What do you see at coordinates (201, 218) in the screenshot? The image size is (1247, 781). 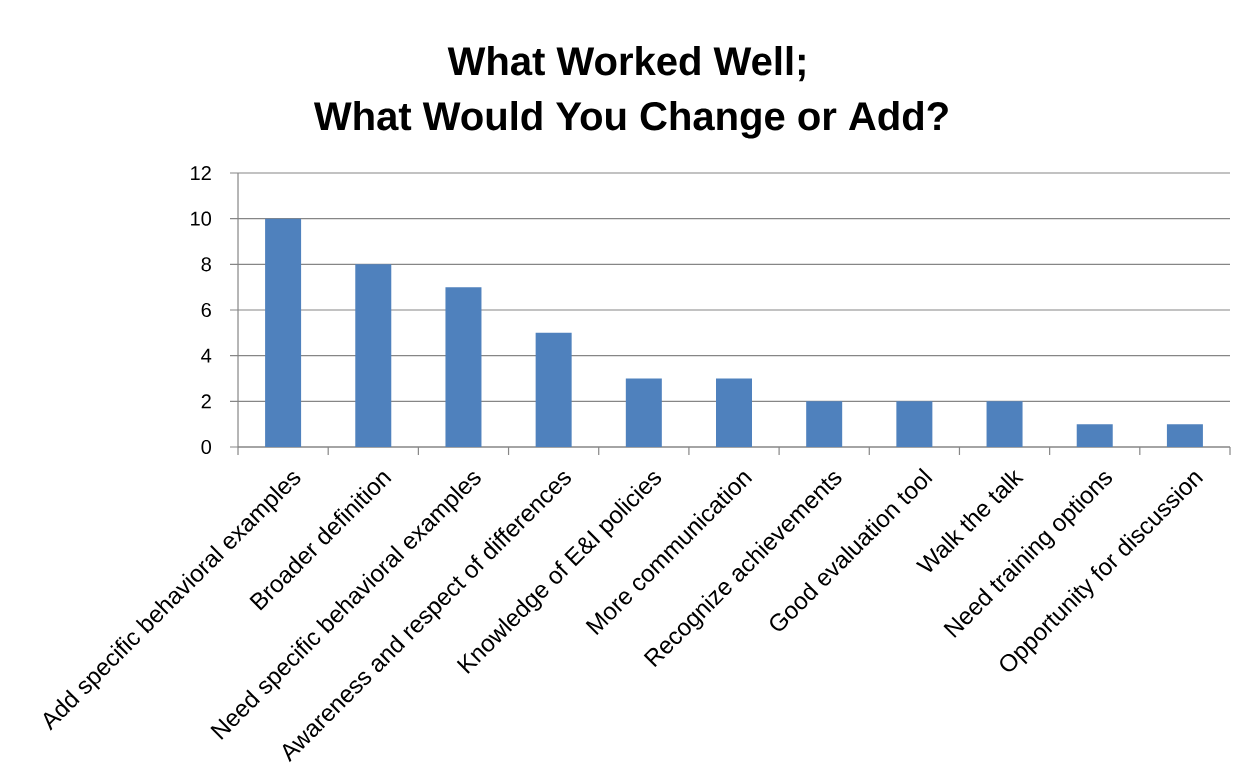 I see `y-tick-label: 10` at bounding box center [201, 218].